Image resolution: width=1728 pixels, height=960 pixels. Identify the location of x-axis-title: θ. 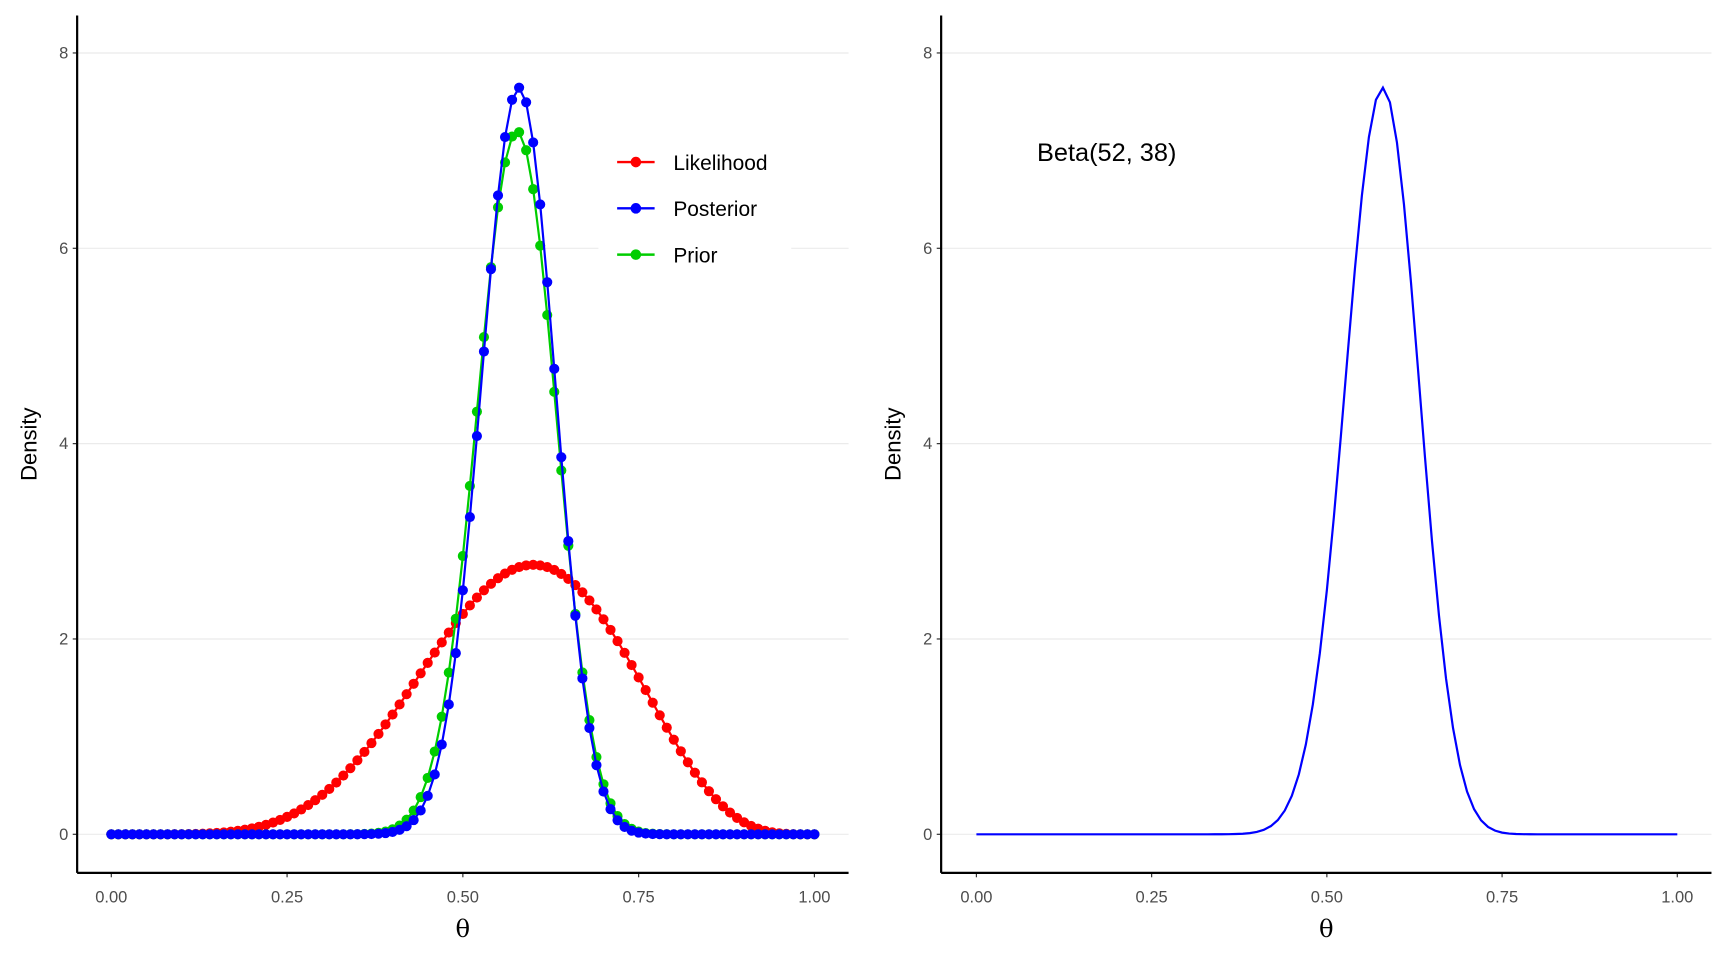
(463, 928).